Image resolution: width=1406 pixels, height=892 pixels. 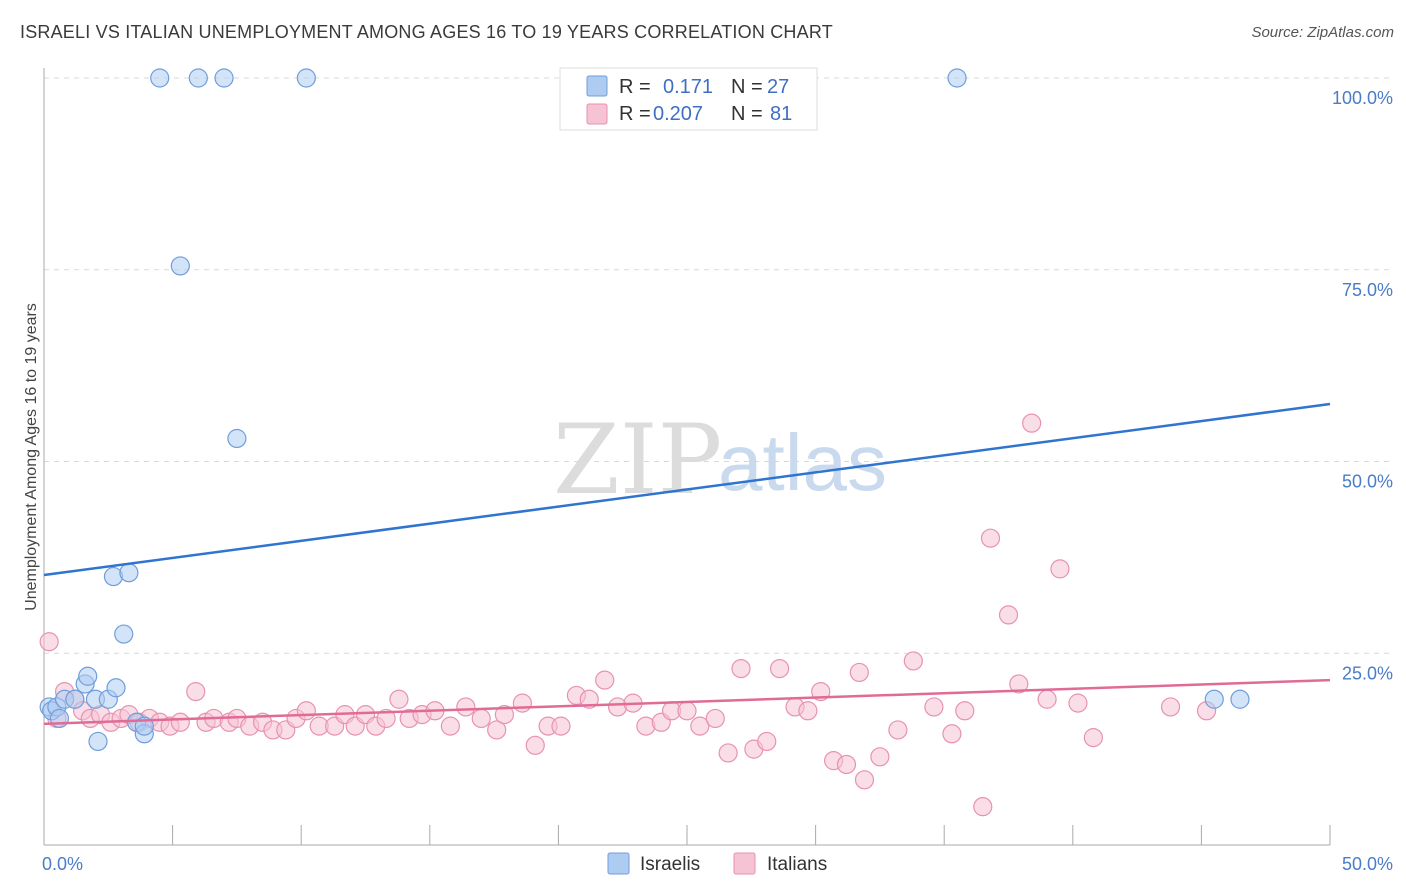 I want to click on watermark-zip: ZIP, so click(x=637, y=460).